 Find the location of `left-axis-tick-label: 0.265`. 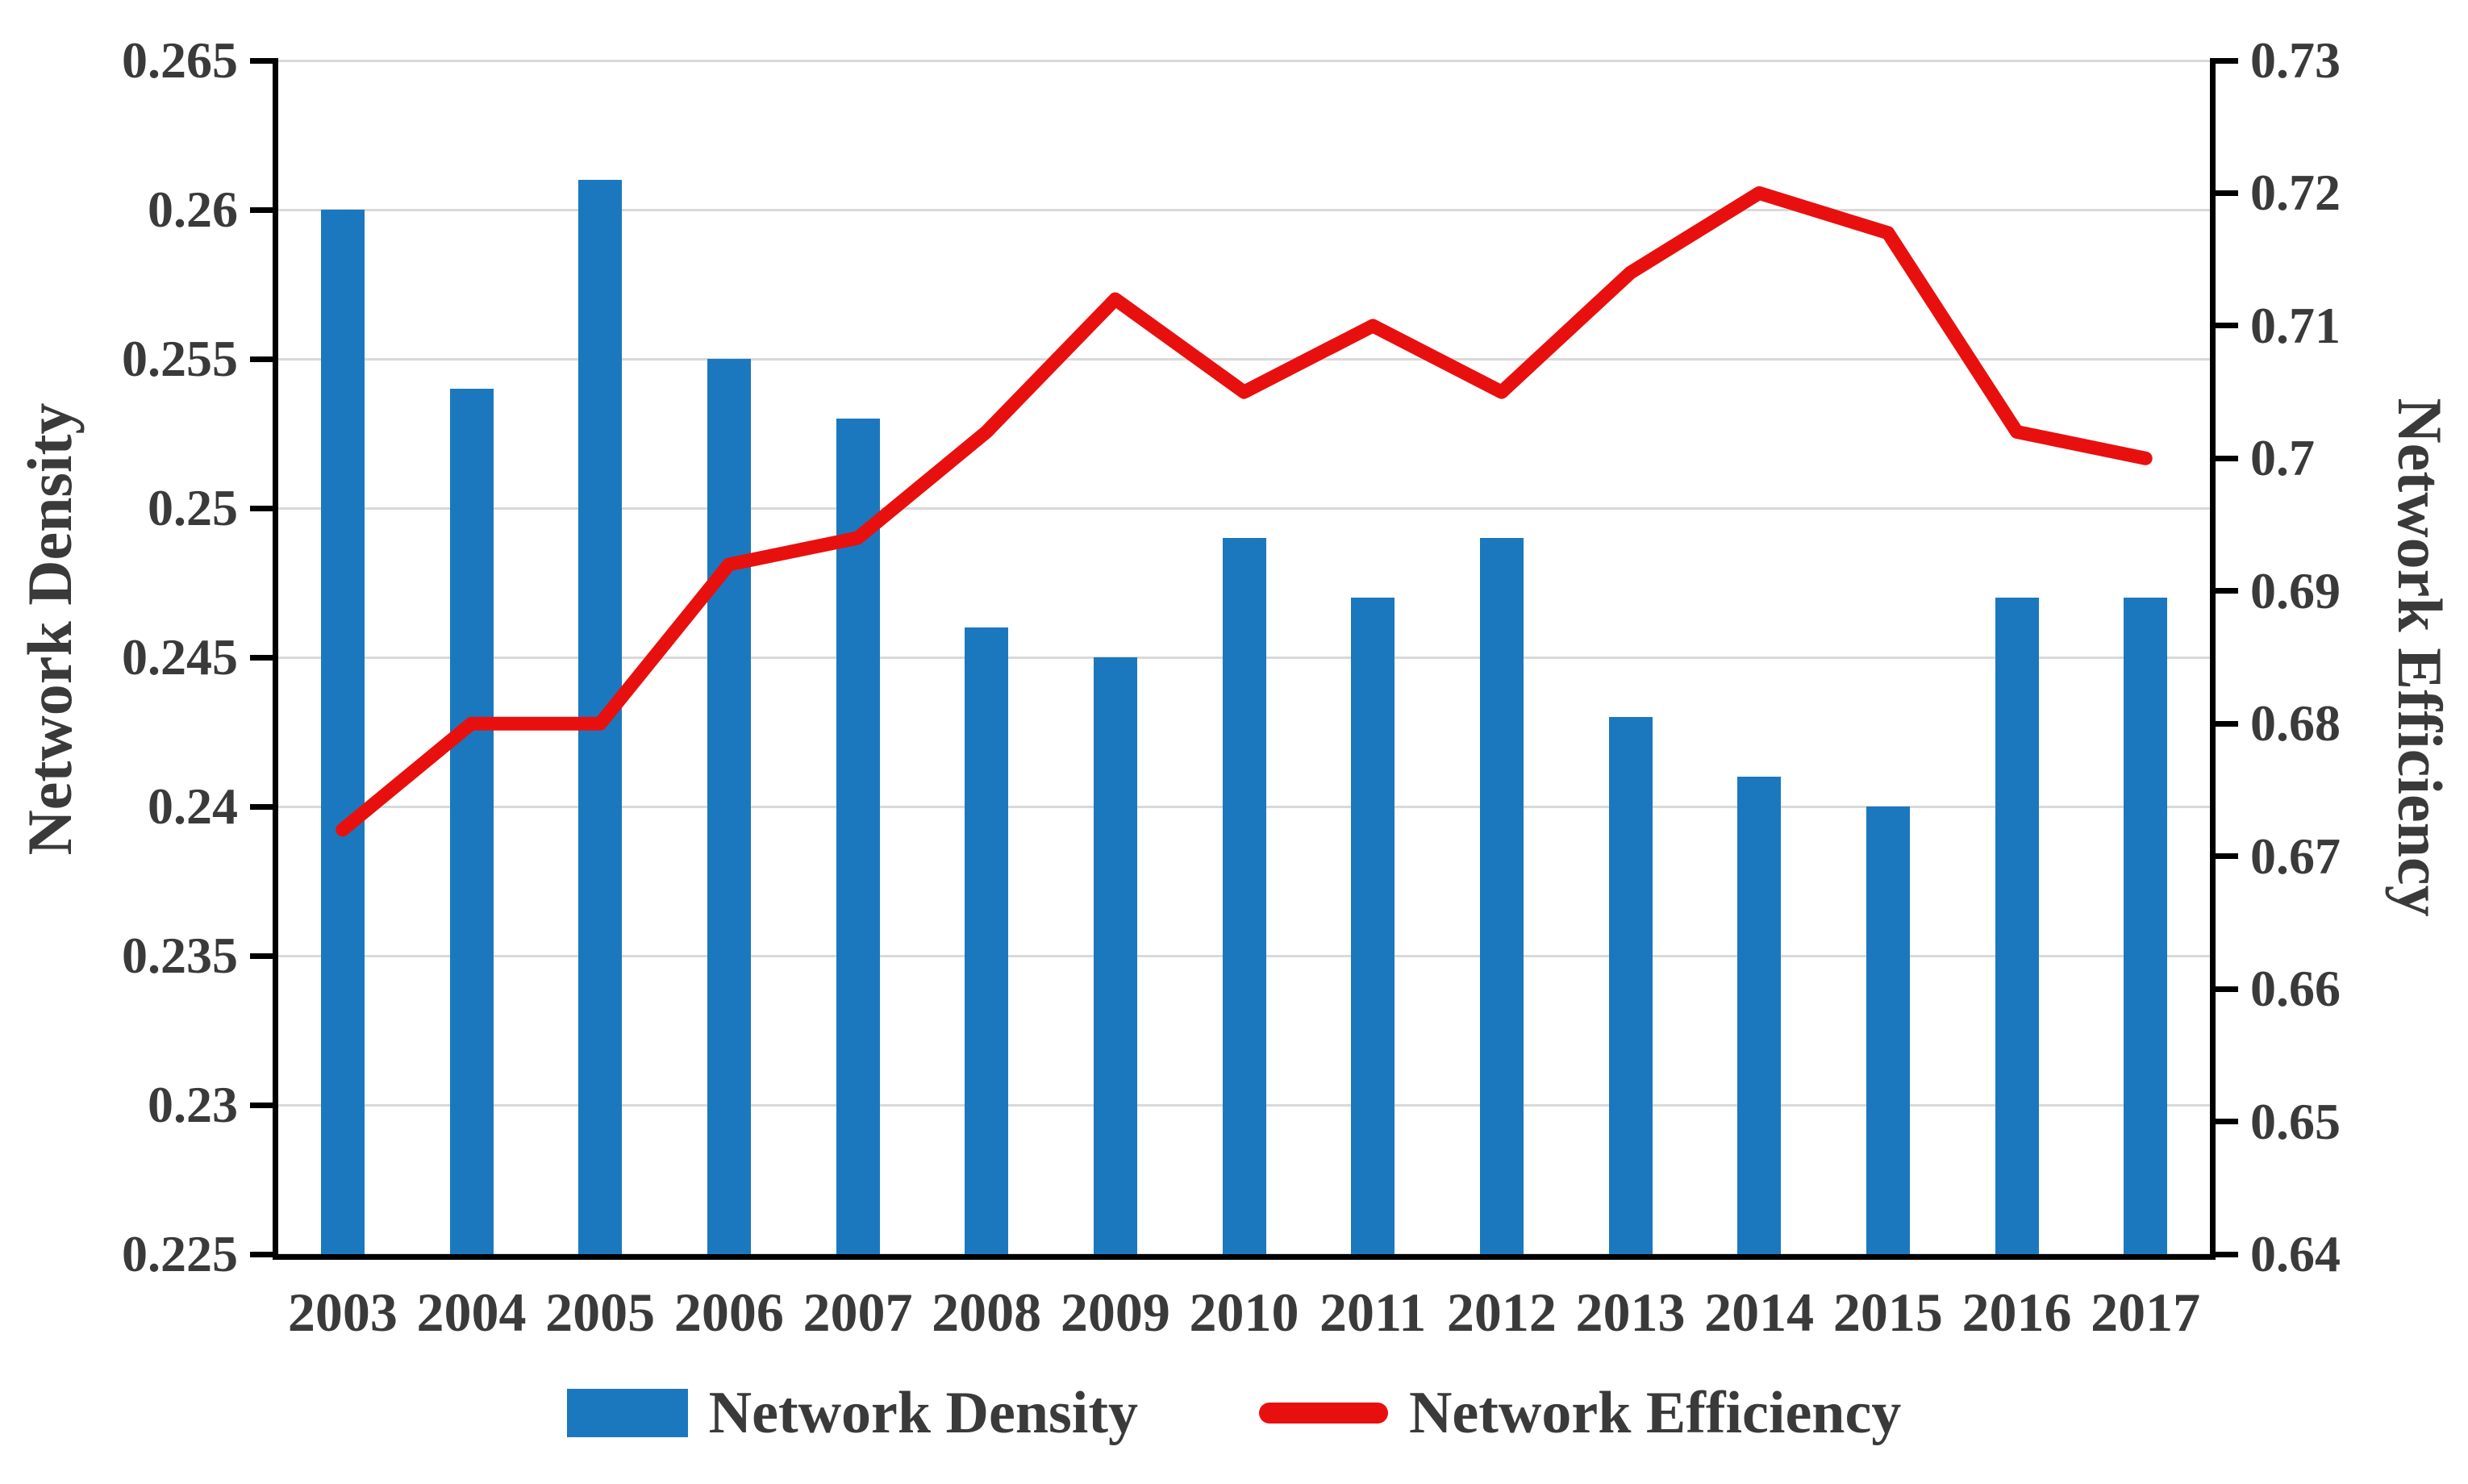

left-axis-tick-label: 0.265 is located at coordinates (180, 60).